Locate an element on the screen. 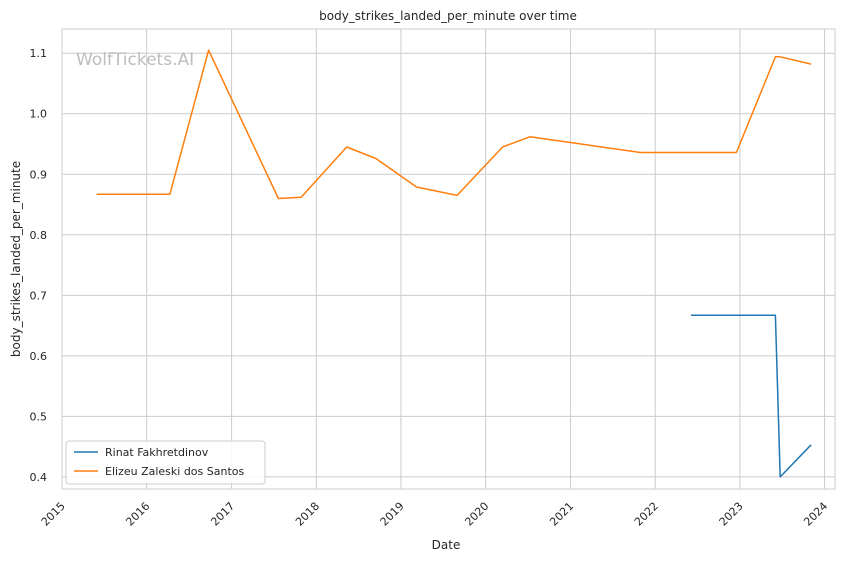 The height and width of the screenshot is (561, 844). y-tick-label: 1.1 is located at coordinates (39, 53).